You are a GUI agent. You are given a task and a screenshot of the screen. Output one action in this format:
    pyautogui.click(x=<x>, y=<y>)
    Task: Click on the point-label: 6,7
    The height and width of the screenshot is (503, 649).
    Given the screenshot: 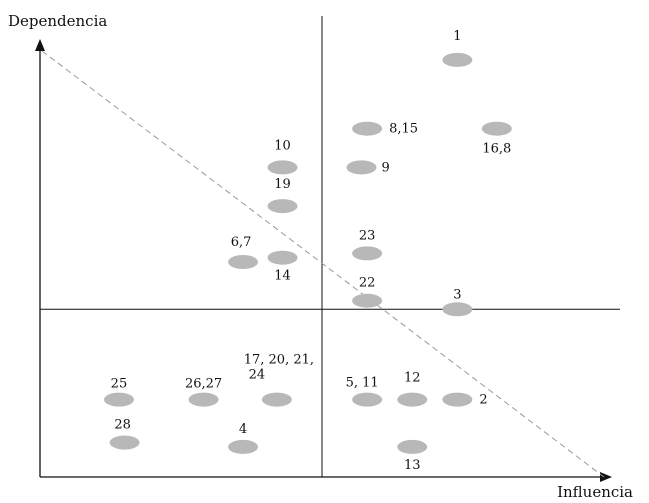 What is the action you would take?
    pyautogui.click(x=241, y=242)
    